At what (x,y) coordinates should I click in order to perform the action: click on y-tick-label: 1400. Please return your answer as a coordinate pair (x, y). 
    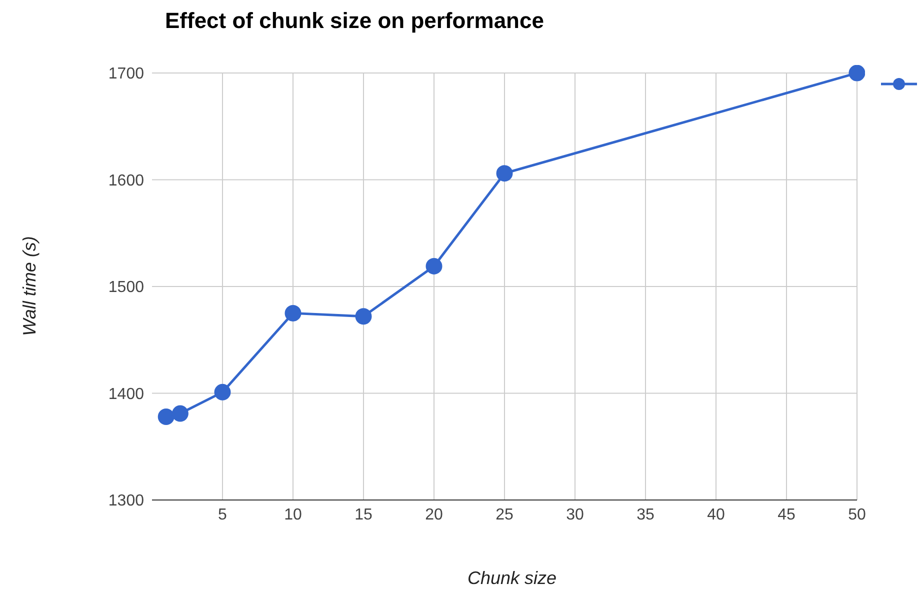
    Looking at the image, I should click on (126, 394).